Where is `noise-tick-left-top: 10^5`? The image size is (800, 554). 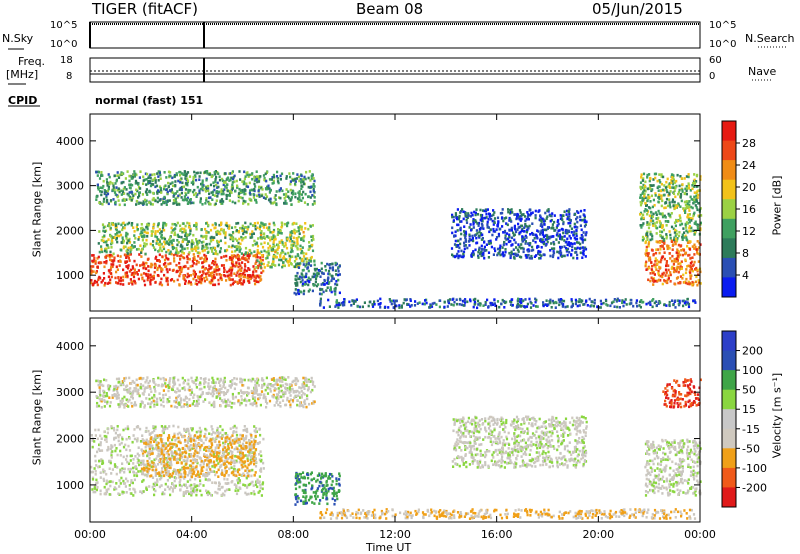 noise-tick-left-top: 10^5 is located at coordinates (64, 25).